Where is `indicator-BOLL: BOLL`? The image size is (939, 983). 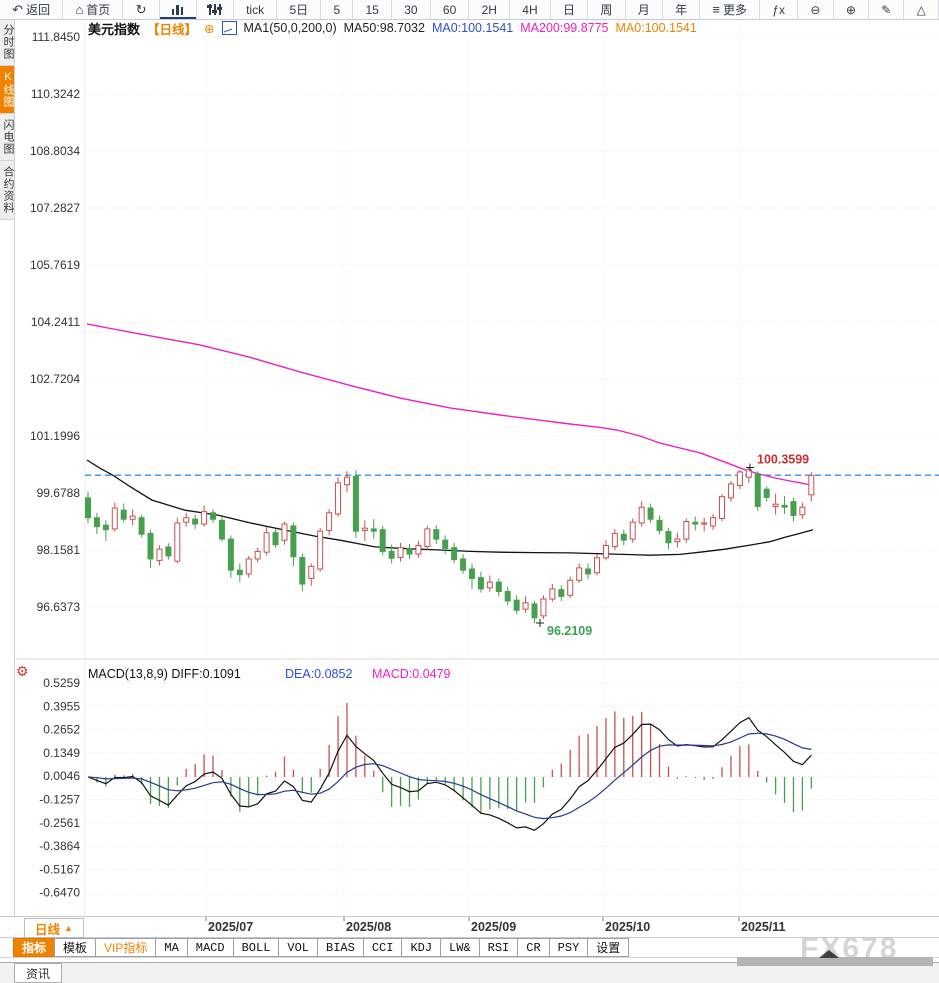 indicator-BOLL: BOLL is located at coordinates (256, 947).